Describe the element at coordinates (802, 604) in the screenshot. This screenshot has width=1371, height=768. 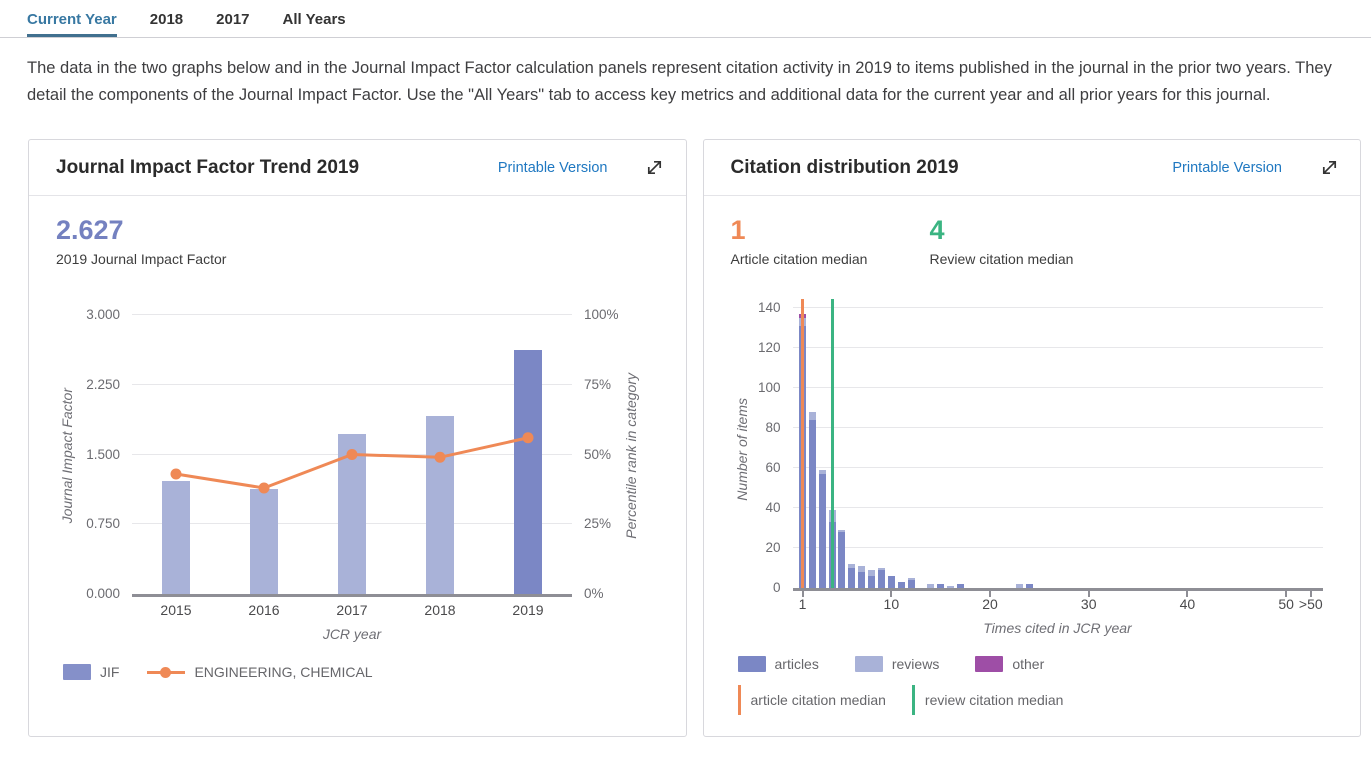
I see `xlabel-1: 1` at that location.